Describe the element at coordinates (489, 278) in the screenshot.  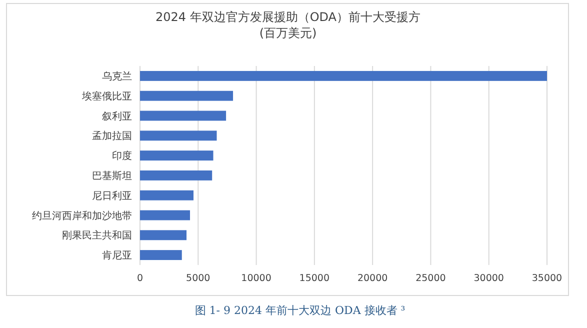
I see `x-tick-label: 30000` at that location.